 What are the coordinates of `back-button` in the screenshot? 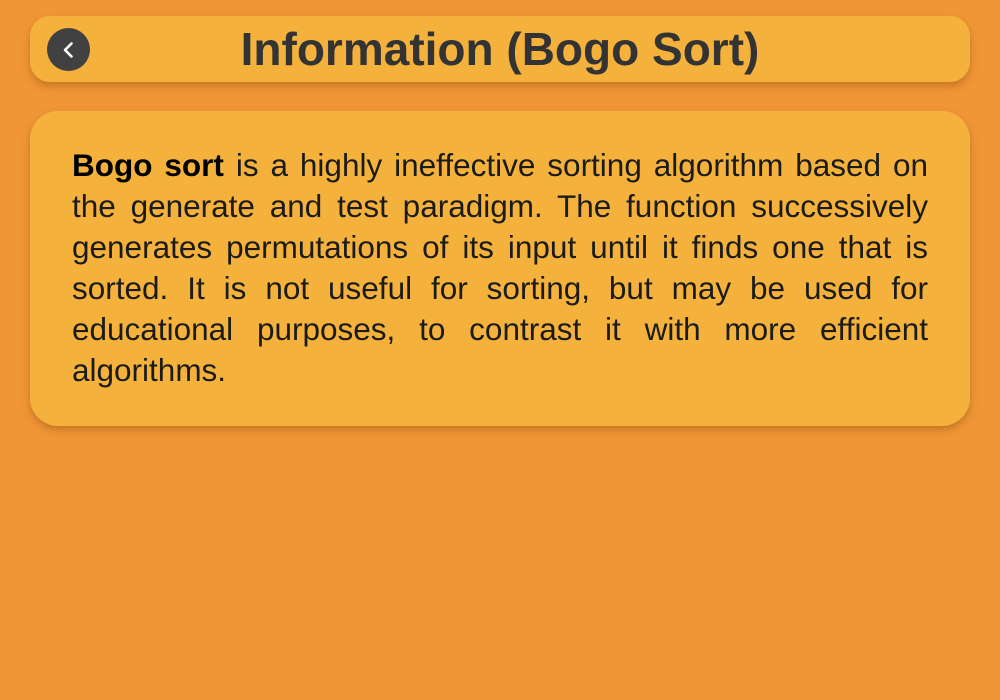 It's located at (68, 49).